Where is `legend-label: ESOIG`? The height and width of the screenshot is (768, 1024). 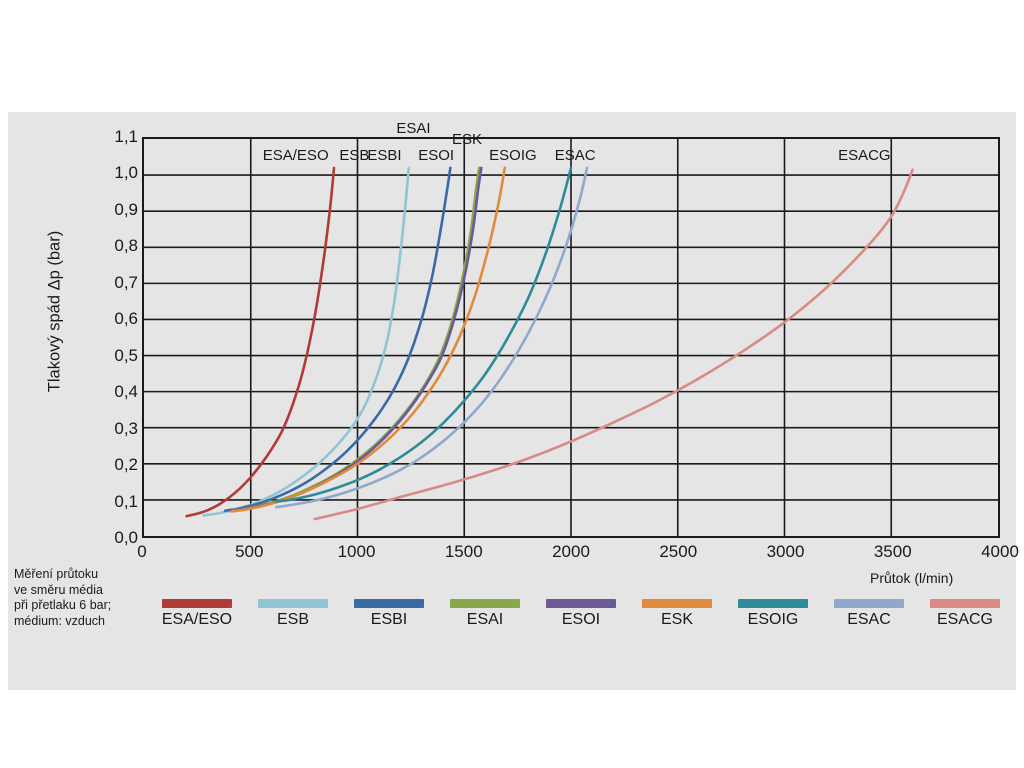 legend-label: ESOIG is located at coordinates (773, 619).